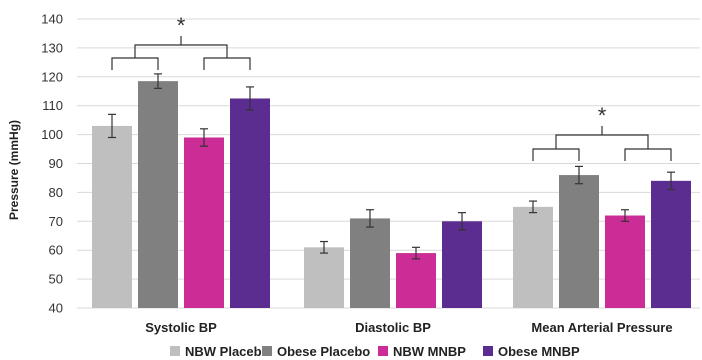 This screenshot has width=702, height=360. What do you see at coordinates (539, 351) in the screenshot?
I see `legend-label: Obese MNBP` at bounding box center [539, 351].